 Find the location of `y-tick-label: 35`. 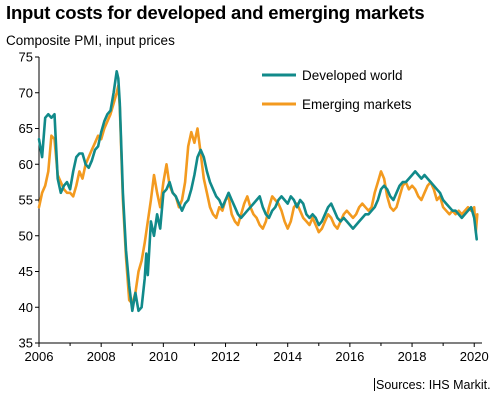

y-tick-label: 35 is located at coordinates (26, 343).